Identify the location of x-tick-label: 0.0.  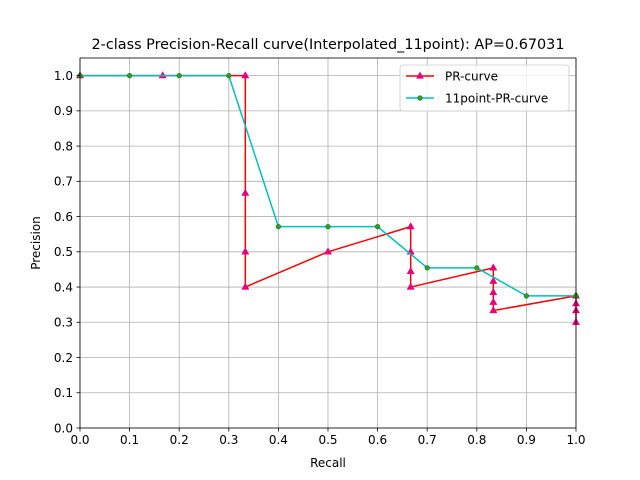
(79, 440).